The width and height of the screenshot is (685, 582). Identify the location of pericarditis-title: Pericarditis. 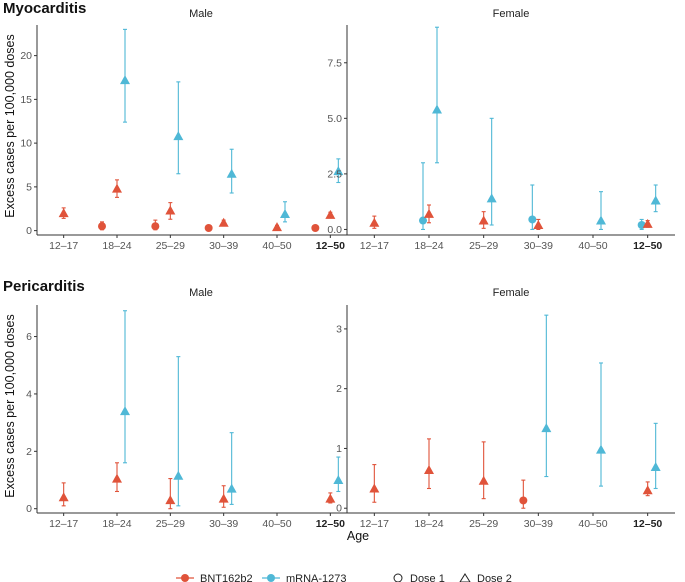
(44, 286).